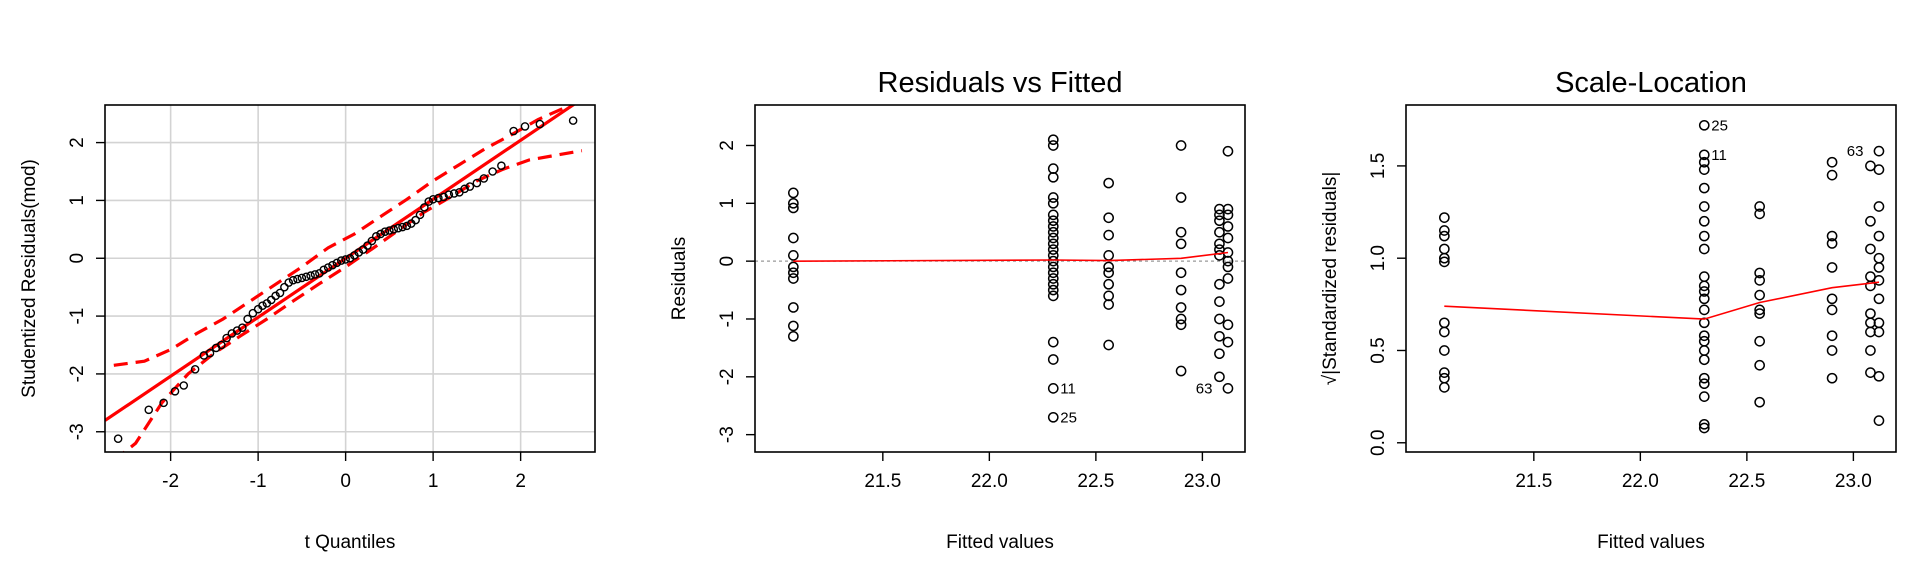  What do you see at coordinates (345, 481) in the screenshot?
I see `x-tick-label: 0` at bounding box center [345, 481].